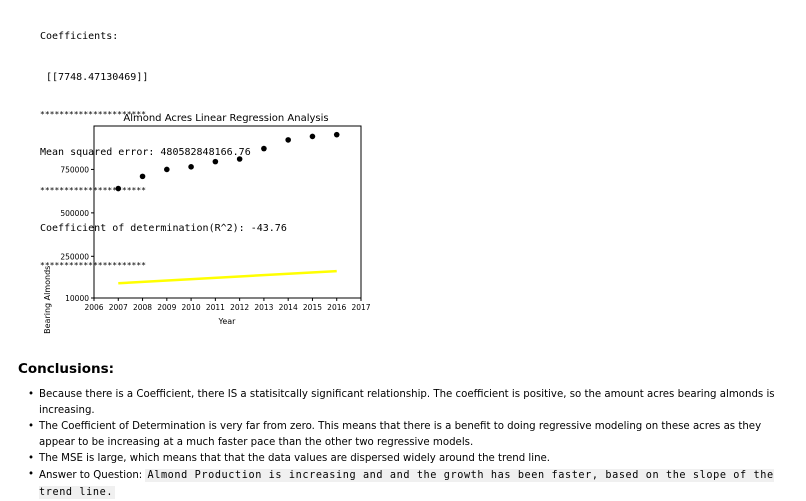 The image size is (806, 501). Describe the element at coordinates (312, 307) in the screenshot. I see `x-tick-label: 2015` at that location.